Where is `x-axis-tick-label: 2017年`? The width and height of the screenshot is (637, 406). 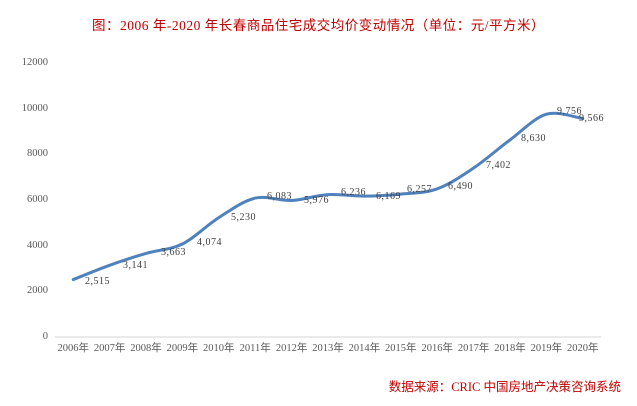
x-axis-tick-label: 2017年 is located at coordinates (473, 348).